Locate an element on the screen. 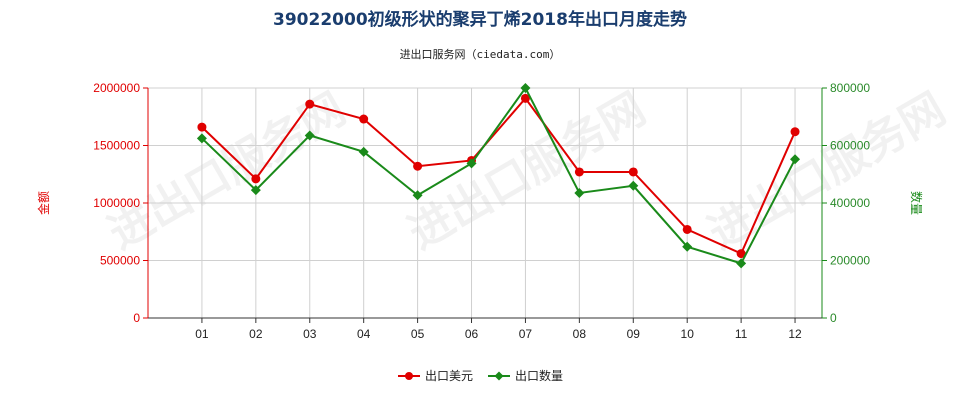 This screenshot has height=400, width=960. x-tick-label: 01 is located at coordinates (202, 334).